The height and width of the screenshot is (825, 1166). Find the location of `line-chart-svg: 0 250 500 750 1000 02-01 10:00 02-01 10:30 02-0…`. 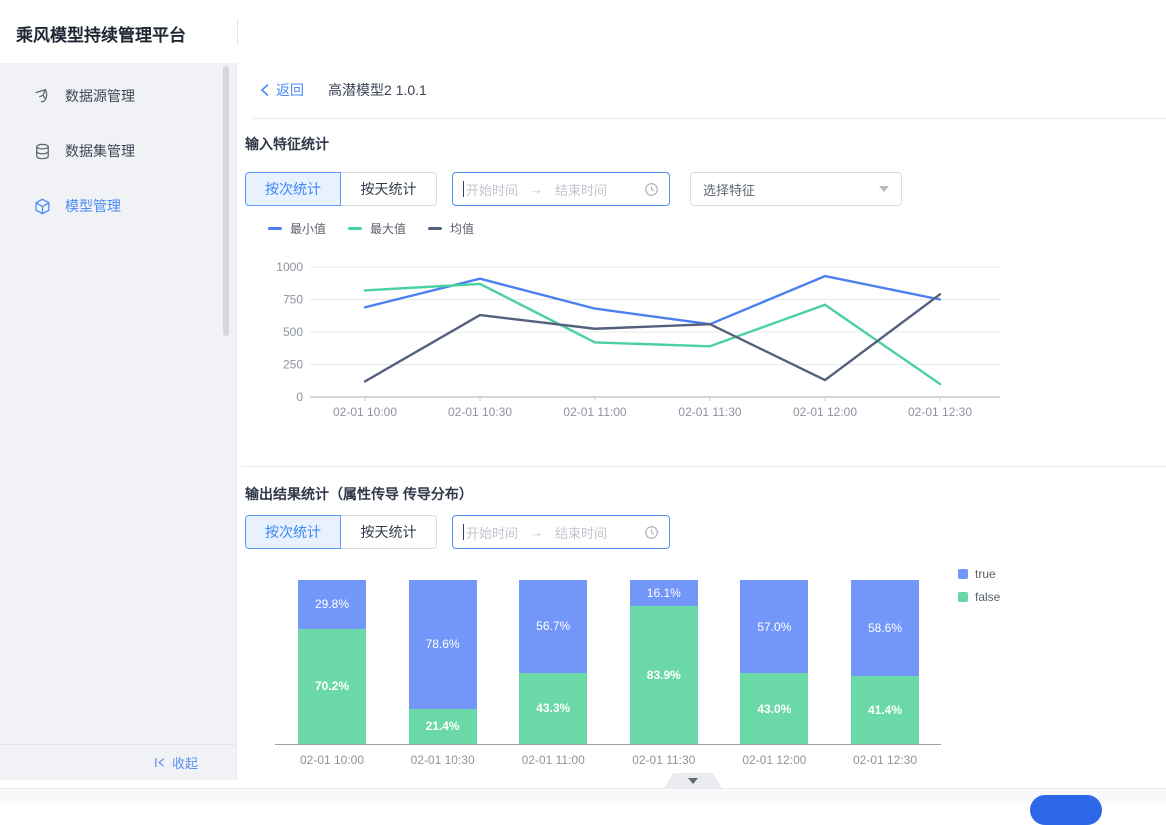

line-chart-svg: 0 250 500 750 1000 02-01 10:00 02-01 10:30 02-0… is located at coordinates (638, 339).